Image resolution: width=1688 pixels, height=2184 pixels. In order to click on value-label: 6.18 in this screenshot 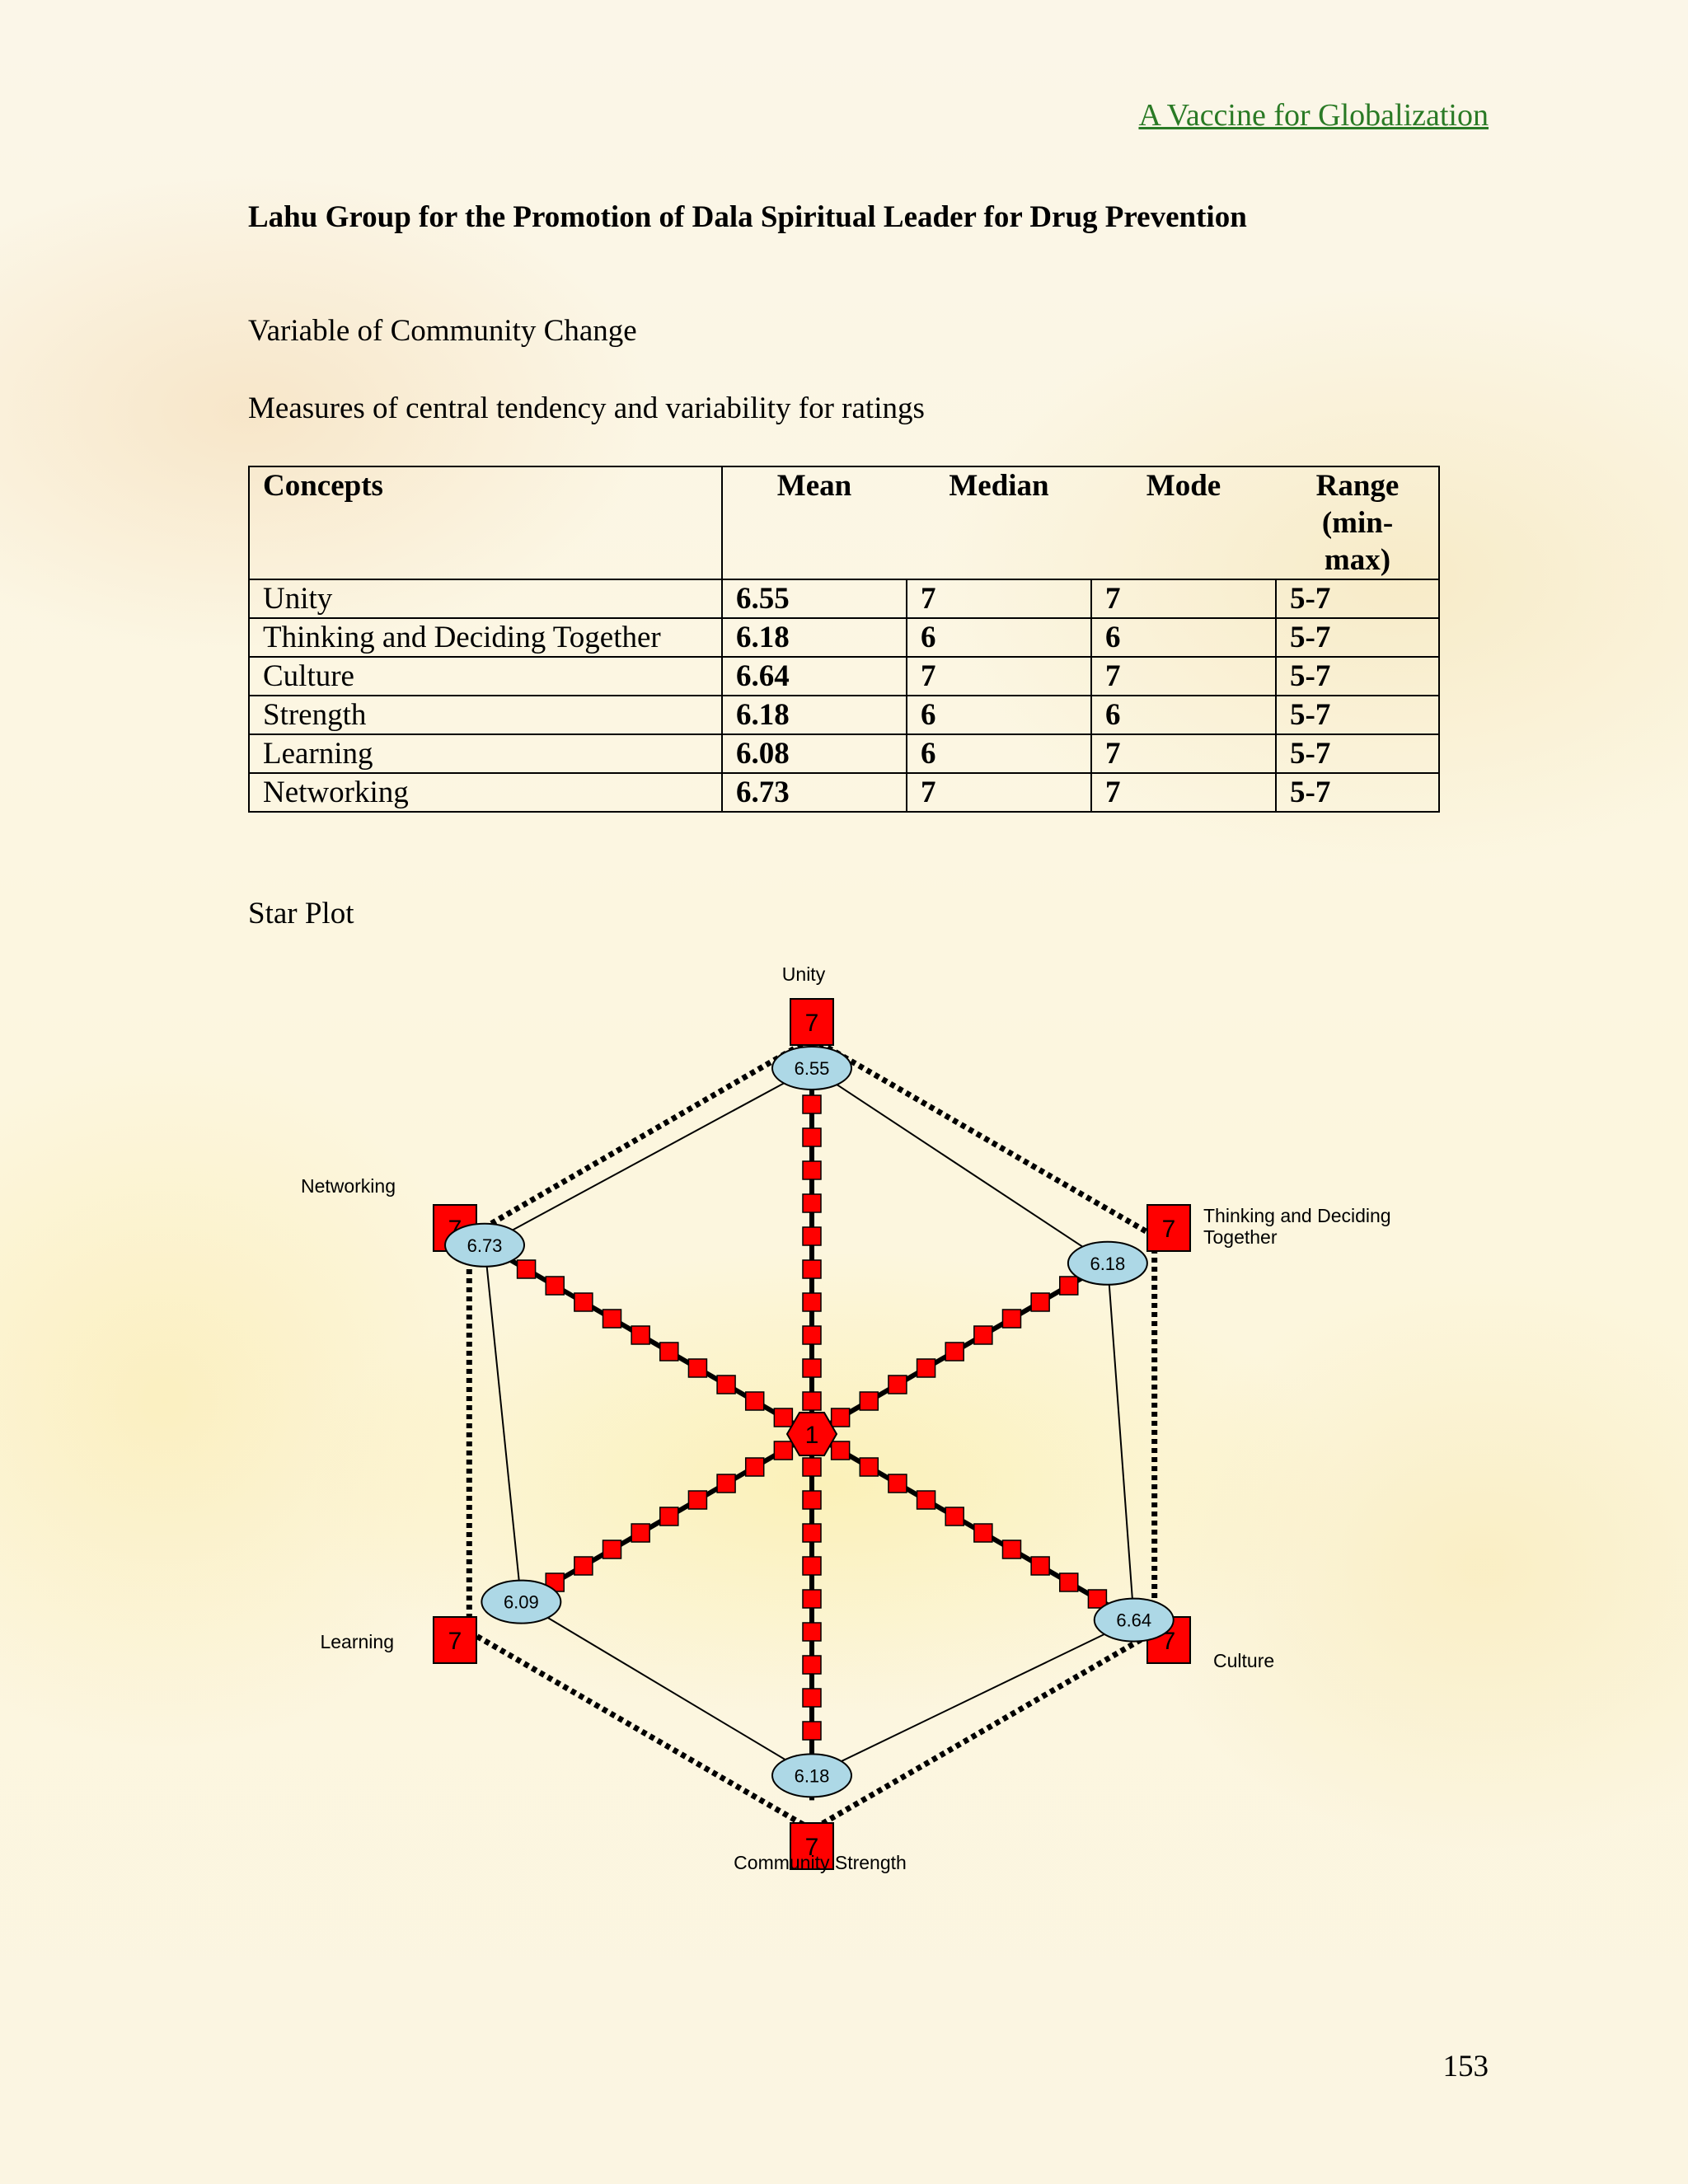, I will do `click(813, 1775)`.